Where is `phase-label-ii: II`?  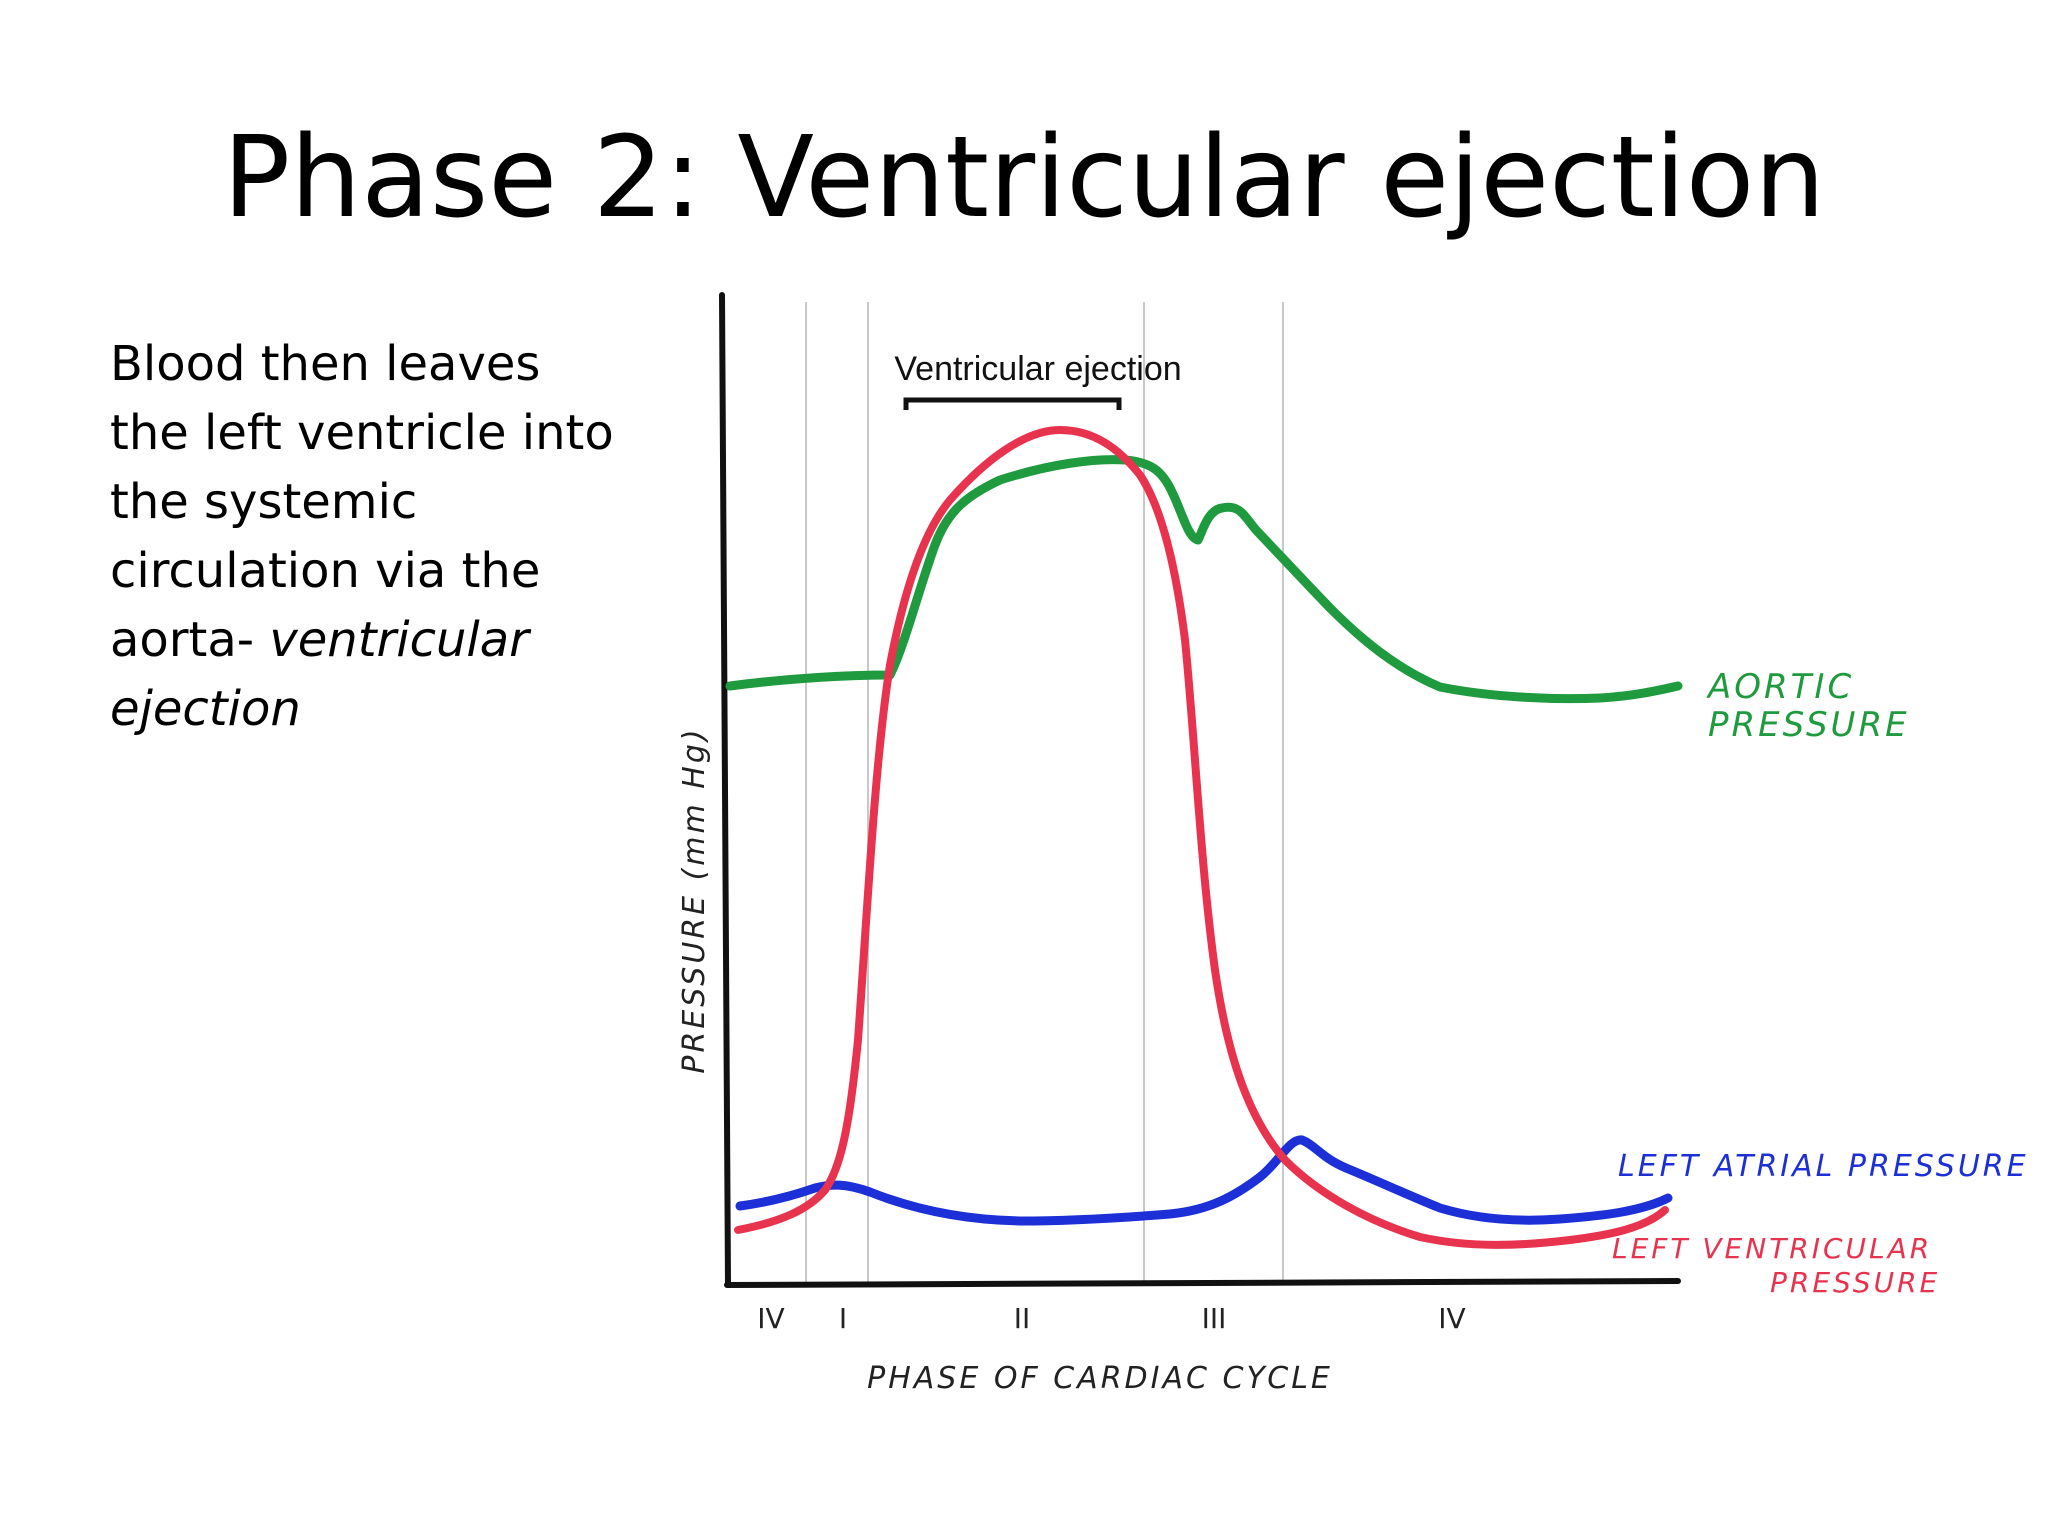 phase-label-ii: II is located at coordinates (1022, 1318).